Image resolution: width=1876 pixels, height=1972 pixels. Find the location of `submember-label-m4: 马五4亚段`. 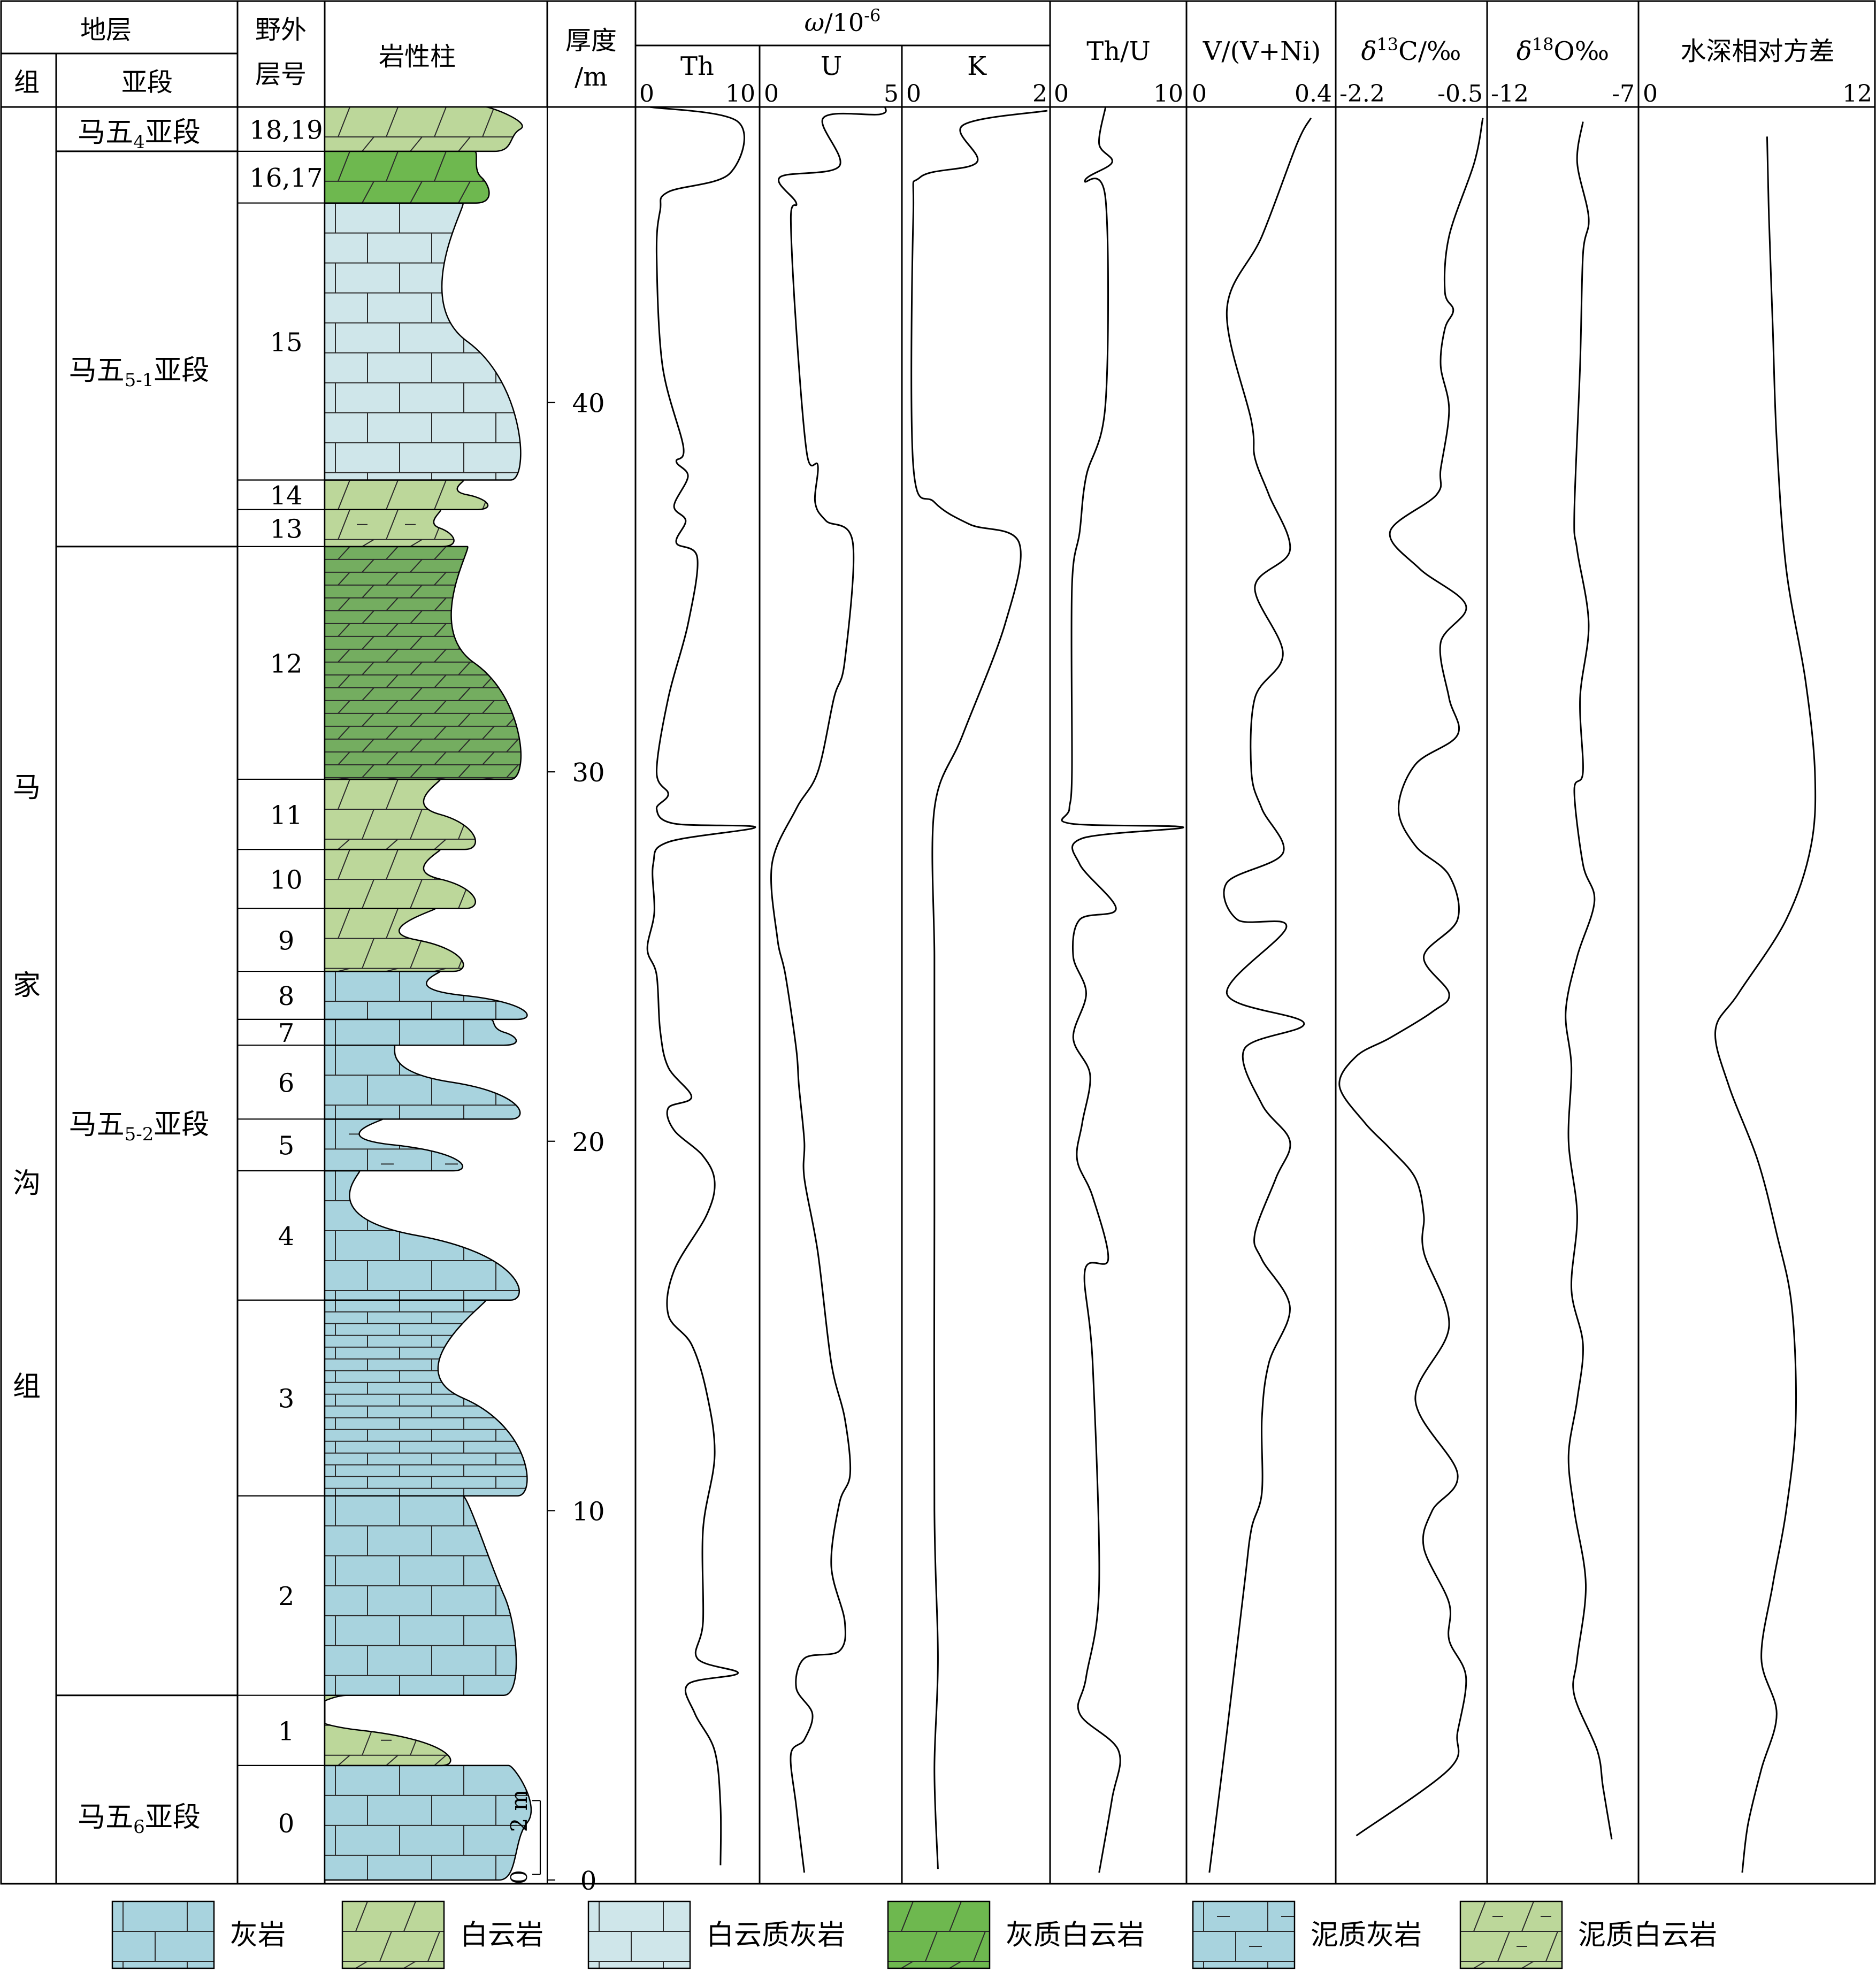

submember-label-m4: 马五4亚段 is located at coordinates (139, 135).